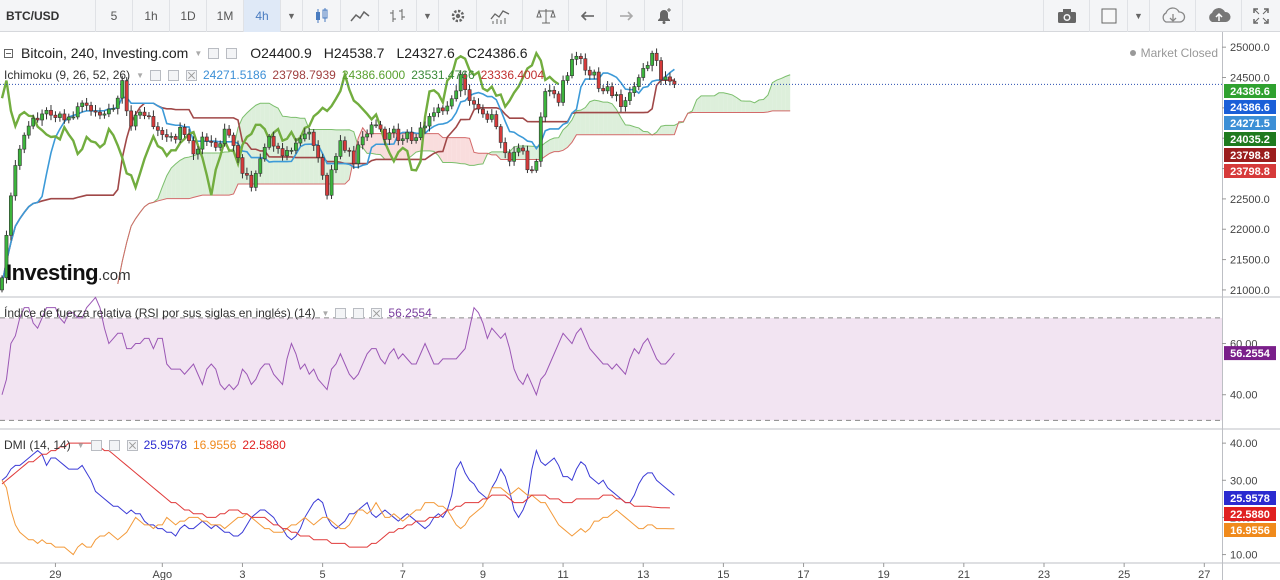 This screenshot has height=580, width=1280. What do you see at coordinates (225, 16) in the screenshot?
I see `interval-1m: 1M` at bounding box center [225, 16].